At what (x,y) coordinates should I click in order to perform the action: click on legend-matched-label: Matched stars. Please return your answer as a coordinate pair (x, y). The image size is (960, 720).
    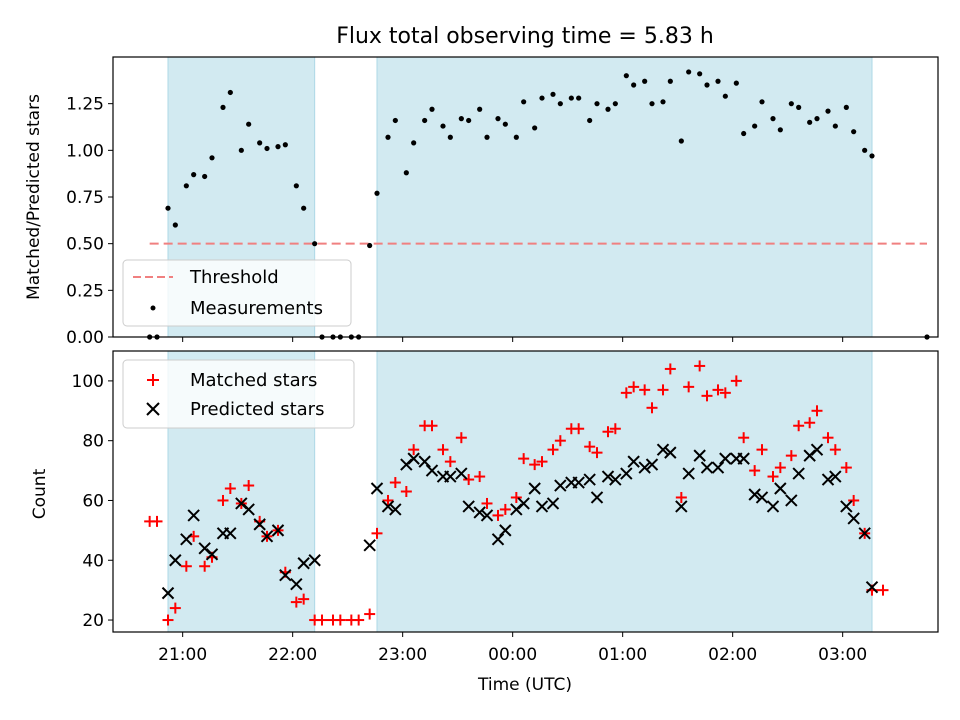
    Looking at the image, I should click on (253, 380).